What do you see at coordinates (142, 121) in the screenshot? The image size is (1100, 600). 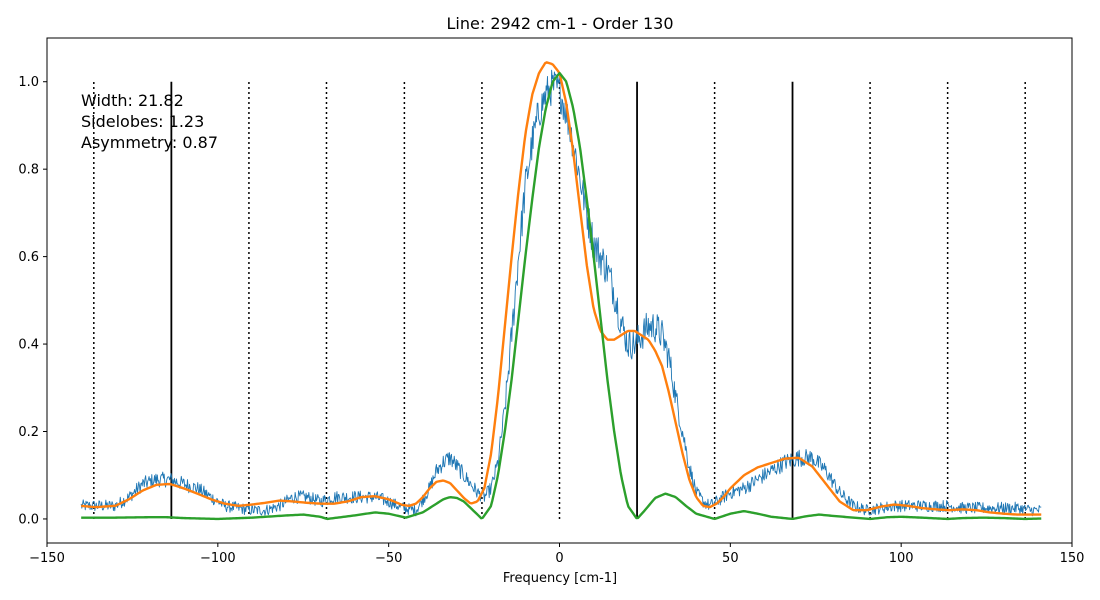 I see `annotation-sidelobes: Sidelobes: 1.23` at bounding box center [142, 121].